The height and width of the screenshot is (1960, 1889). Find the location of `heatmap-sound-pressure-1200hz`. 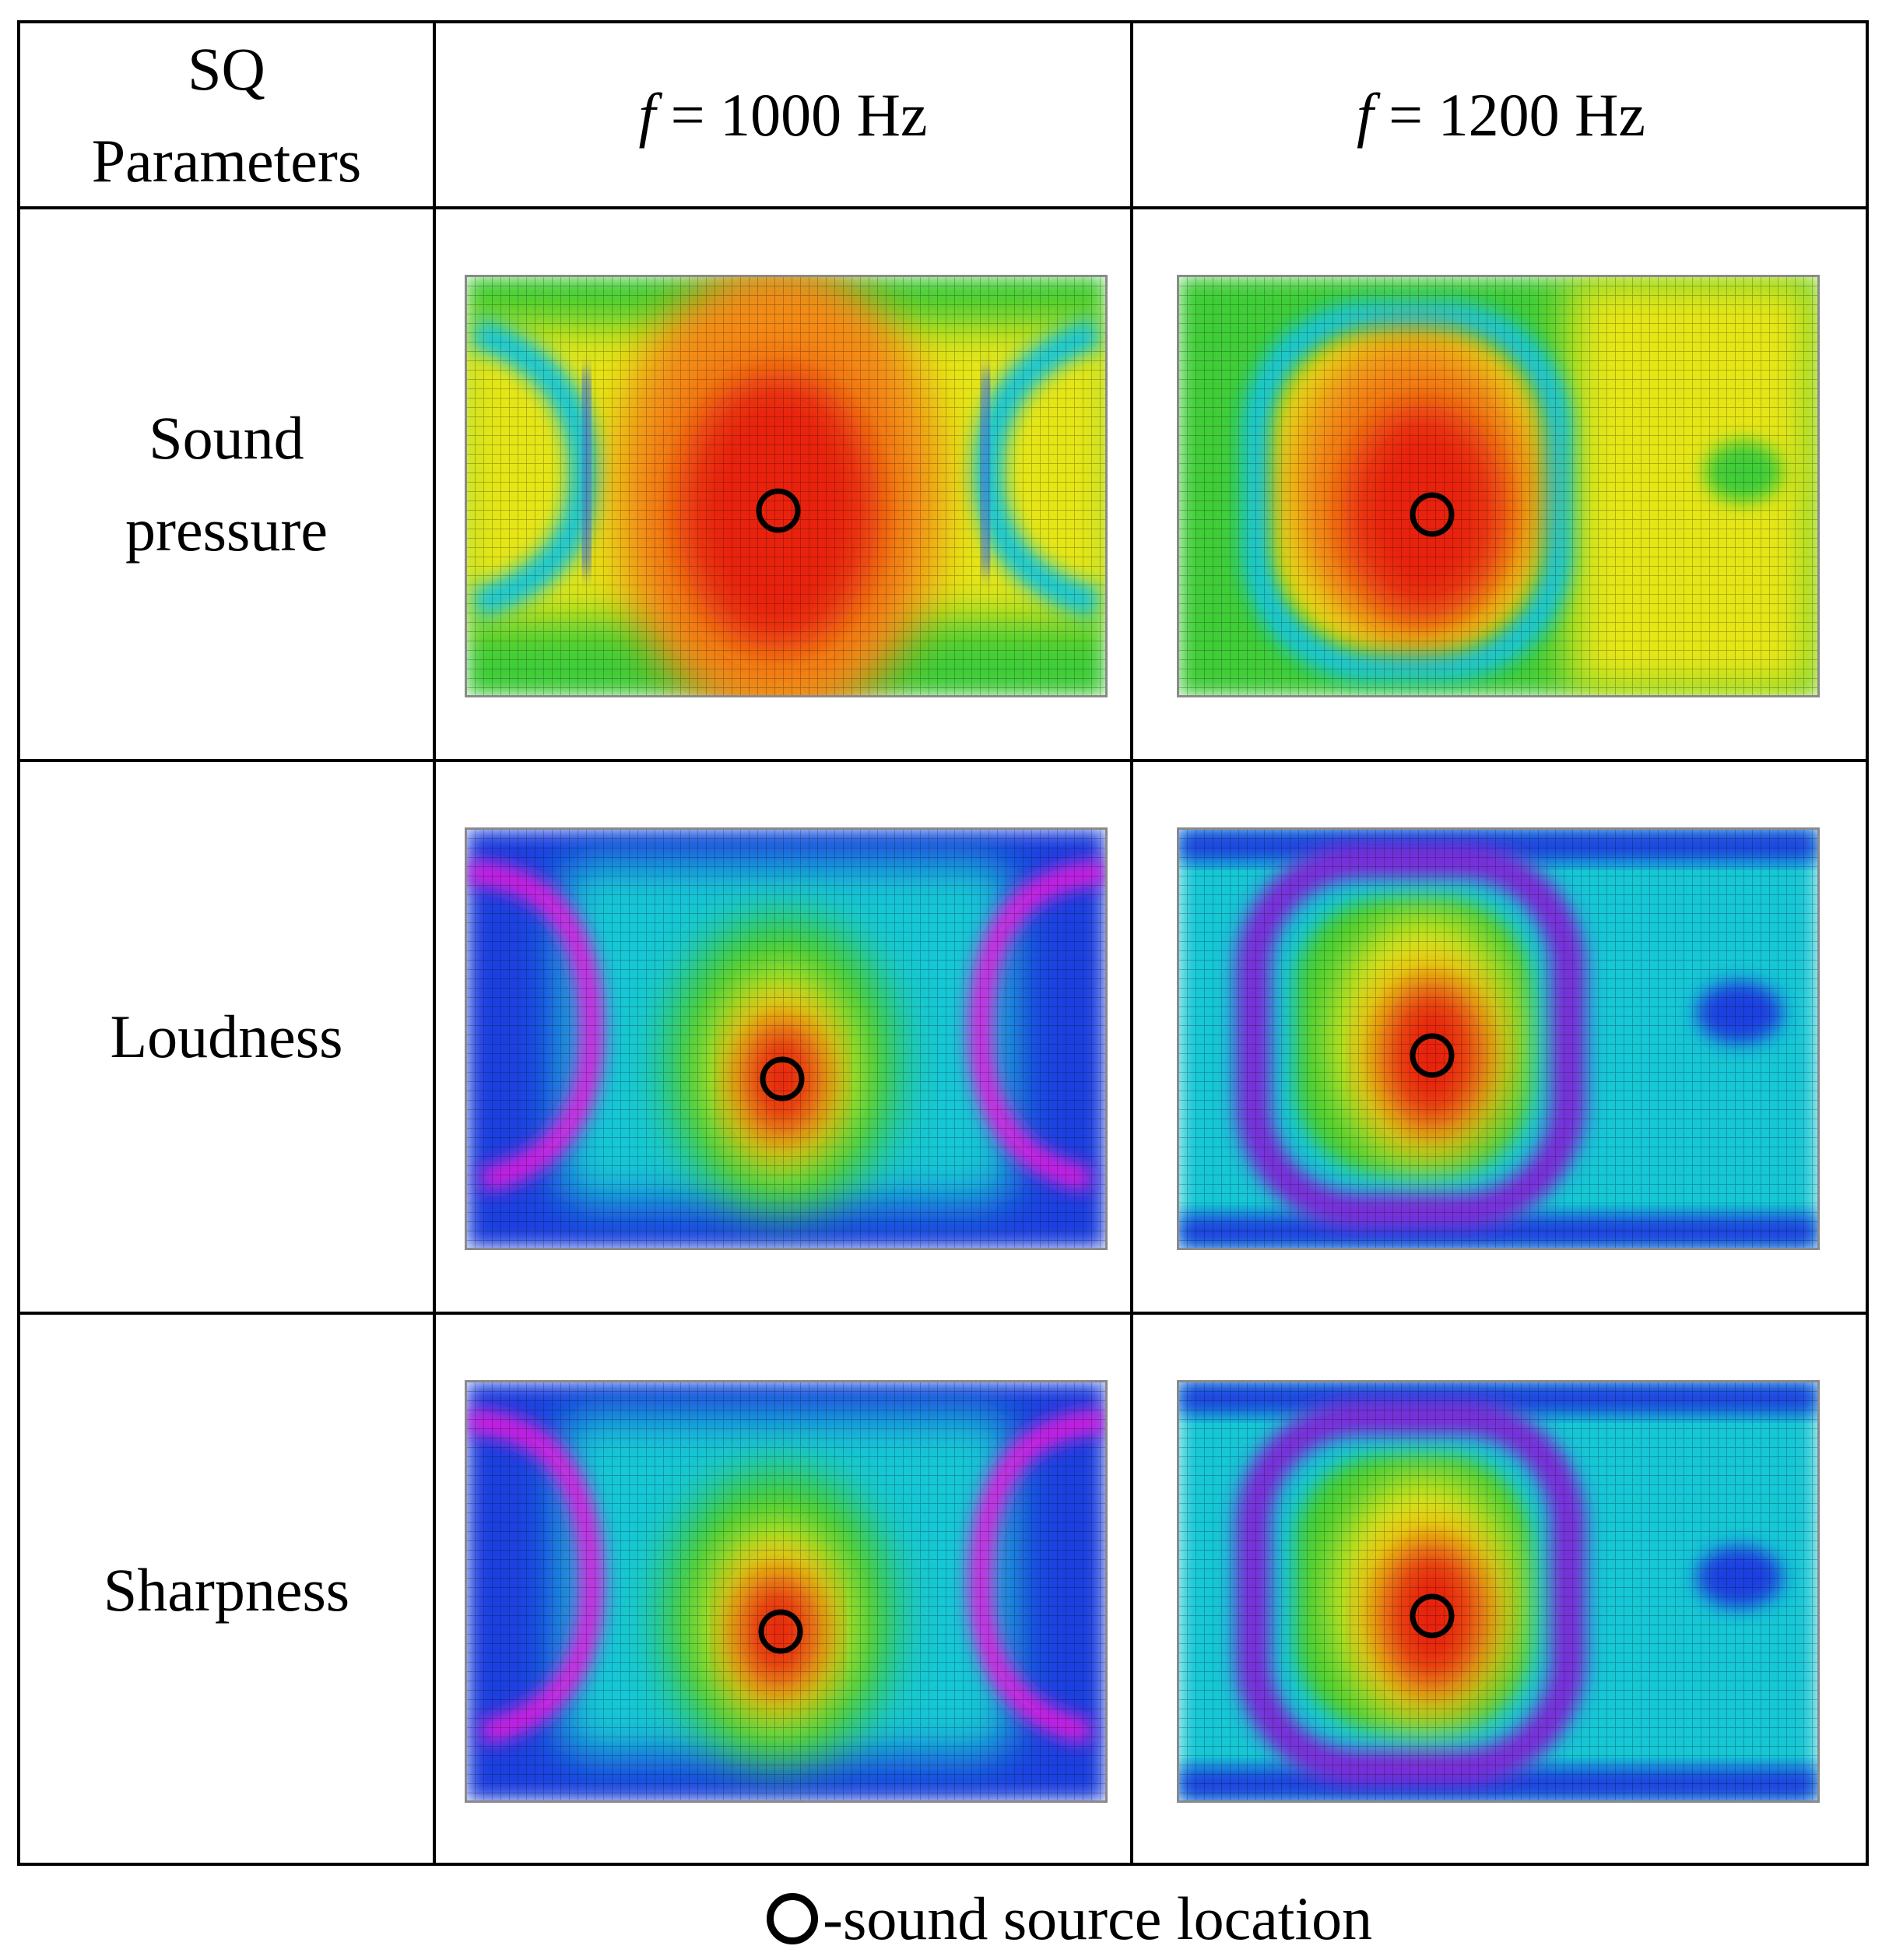

heatmap-sound-pressure-1200hz is located at coordinates (1498, 486).